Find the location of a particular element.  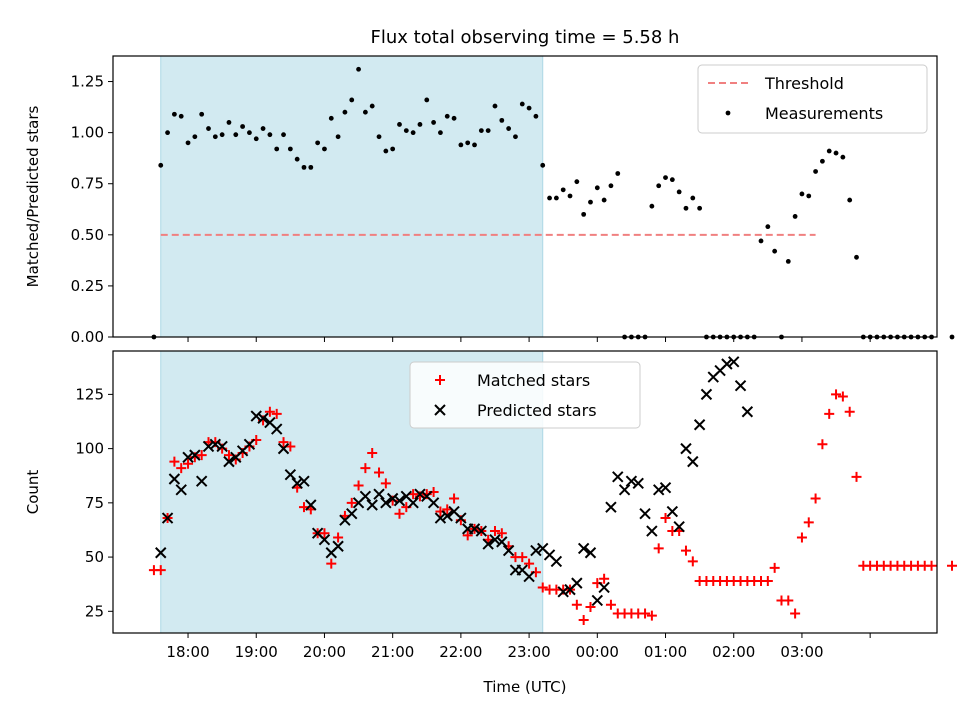

x-tick-label: 23:00 is located at coordinates (528, 652).